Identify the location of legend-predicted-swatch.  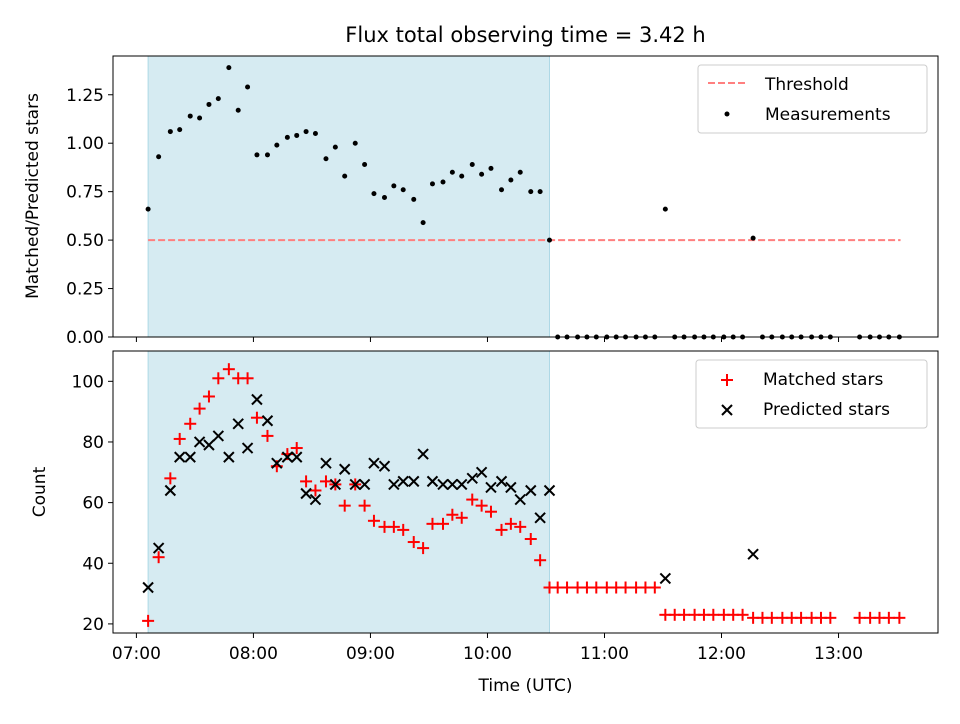
(727, 410).